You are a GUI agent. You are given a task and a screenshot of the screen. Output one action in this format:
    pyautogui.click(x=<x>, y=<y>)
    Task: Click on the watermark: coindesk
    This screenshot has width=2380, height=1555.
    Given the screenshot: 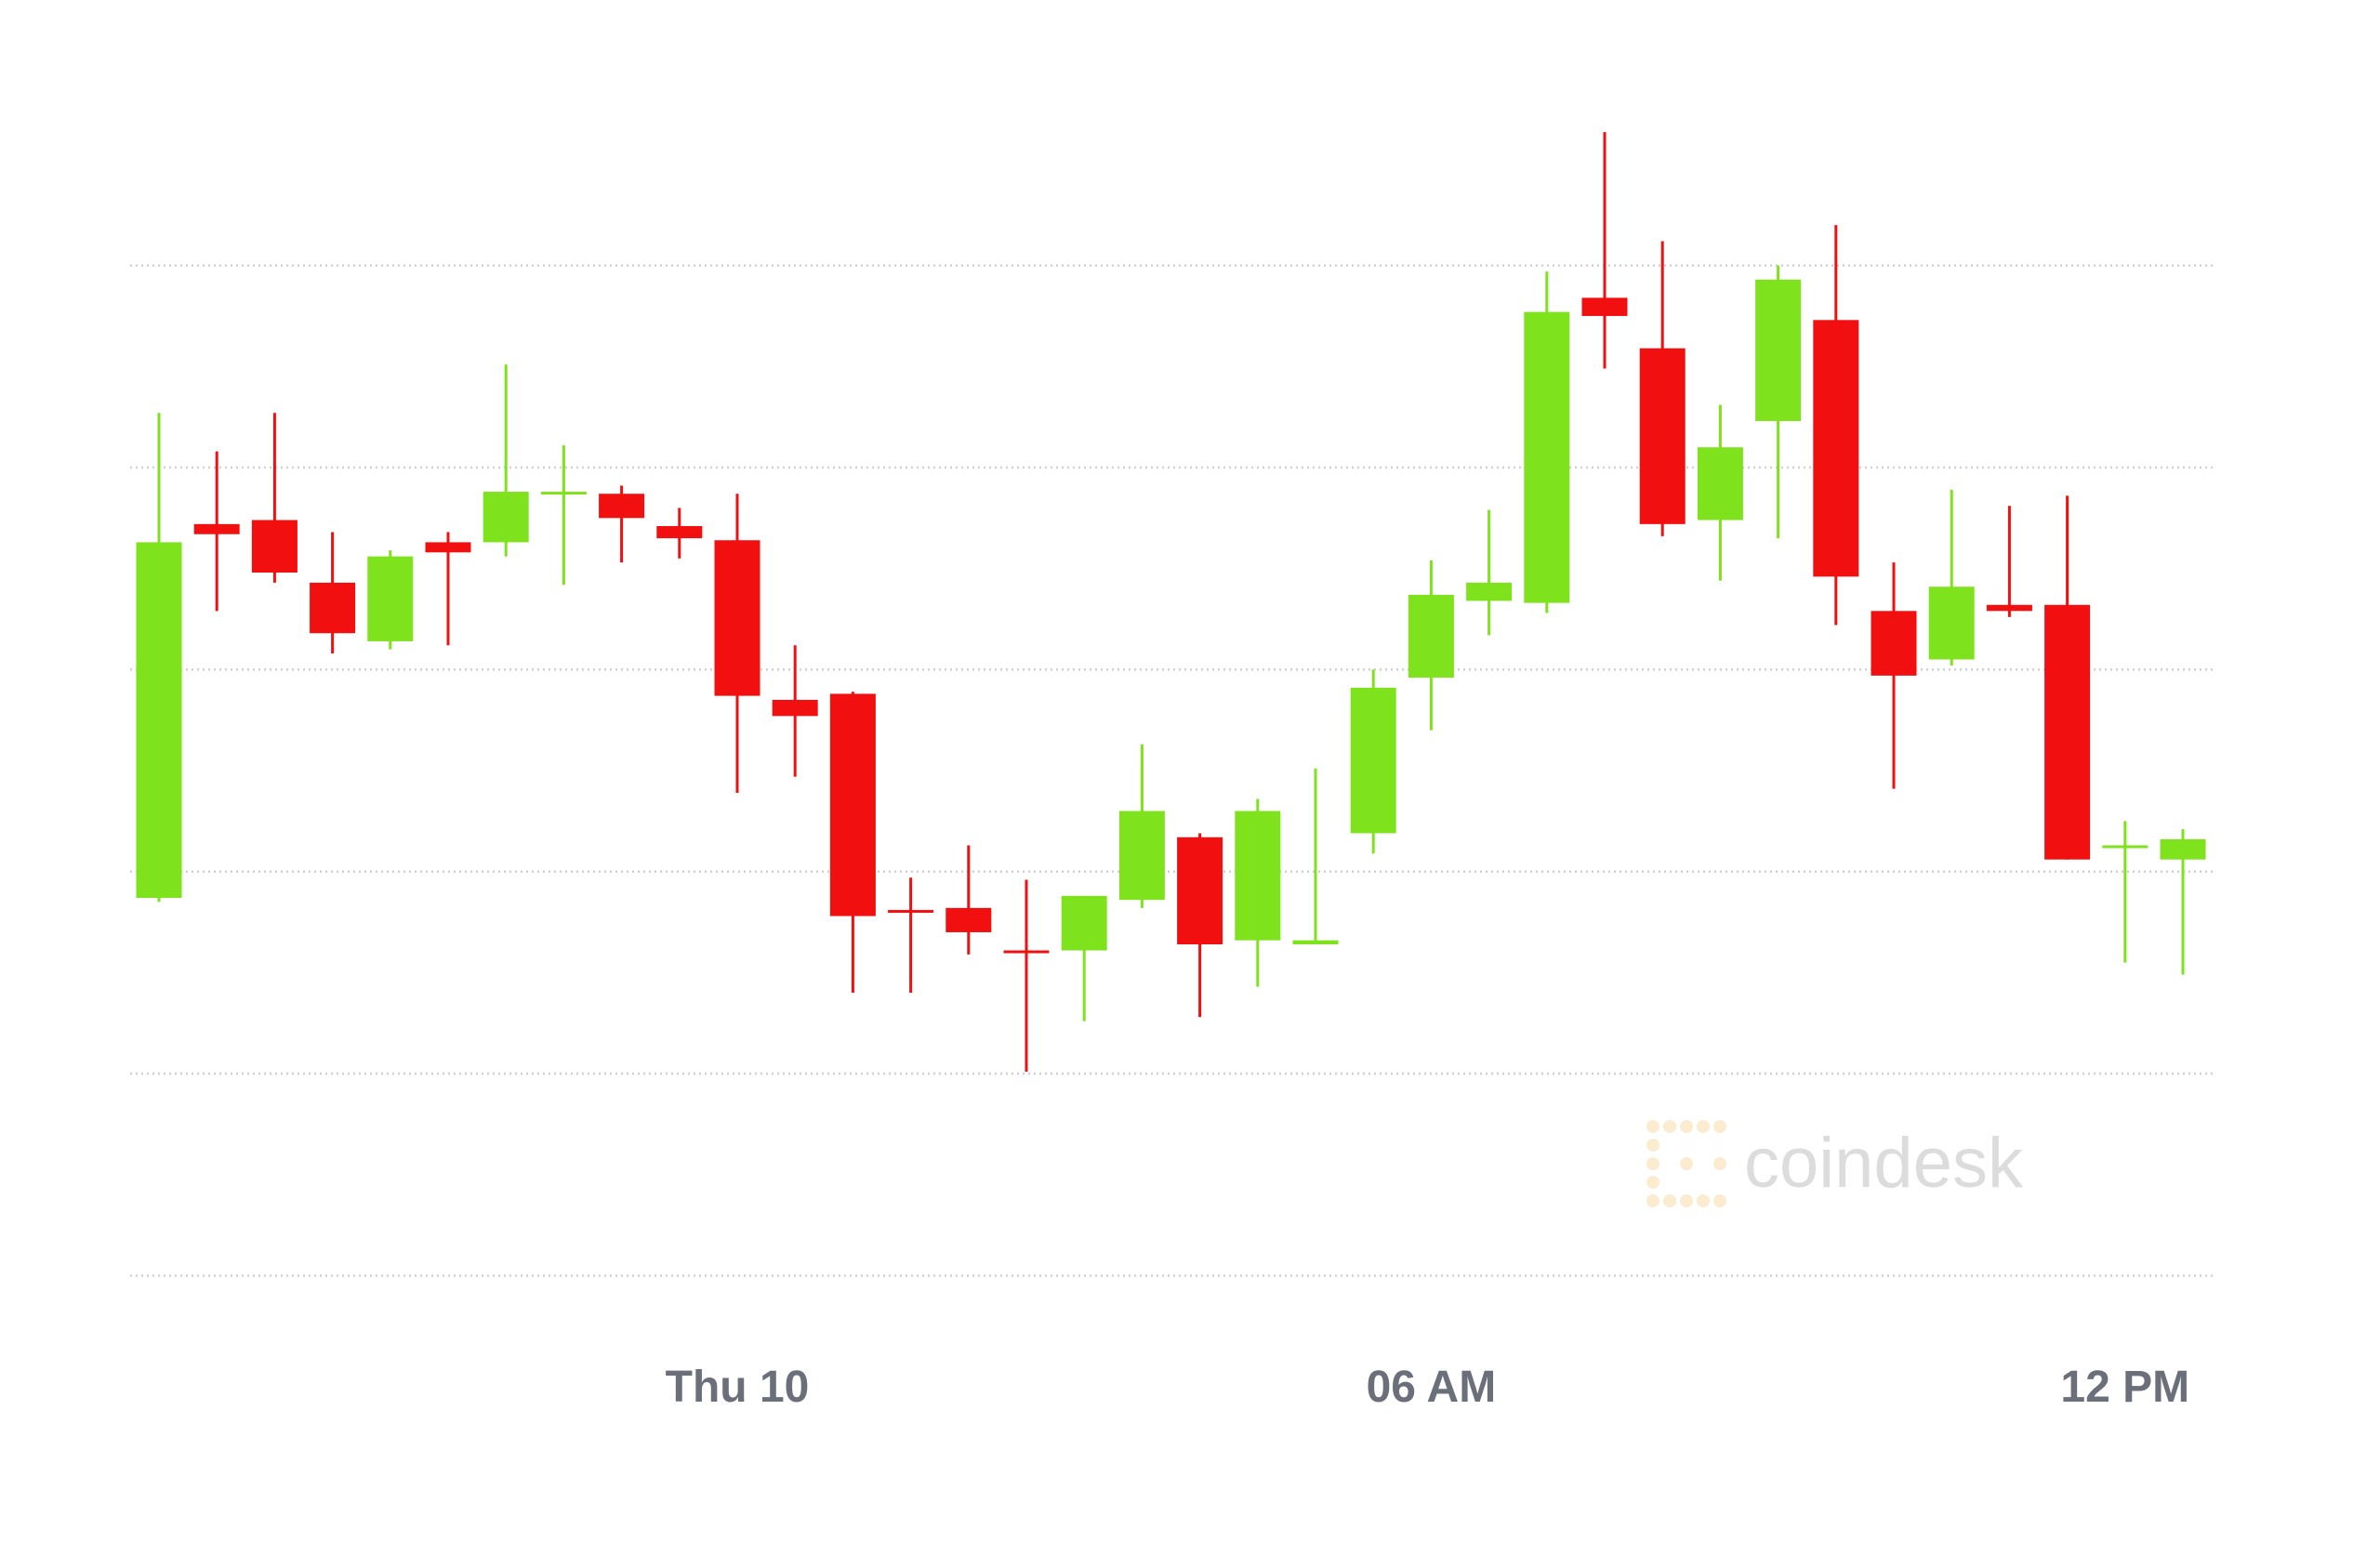 What is the action you would take?
    pyautogui.click(x=1884, y=1163)
    